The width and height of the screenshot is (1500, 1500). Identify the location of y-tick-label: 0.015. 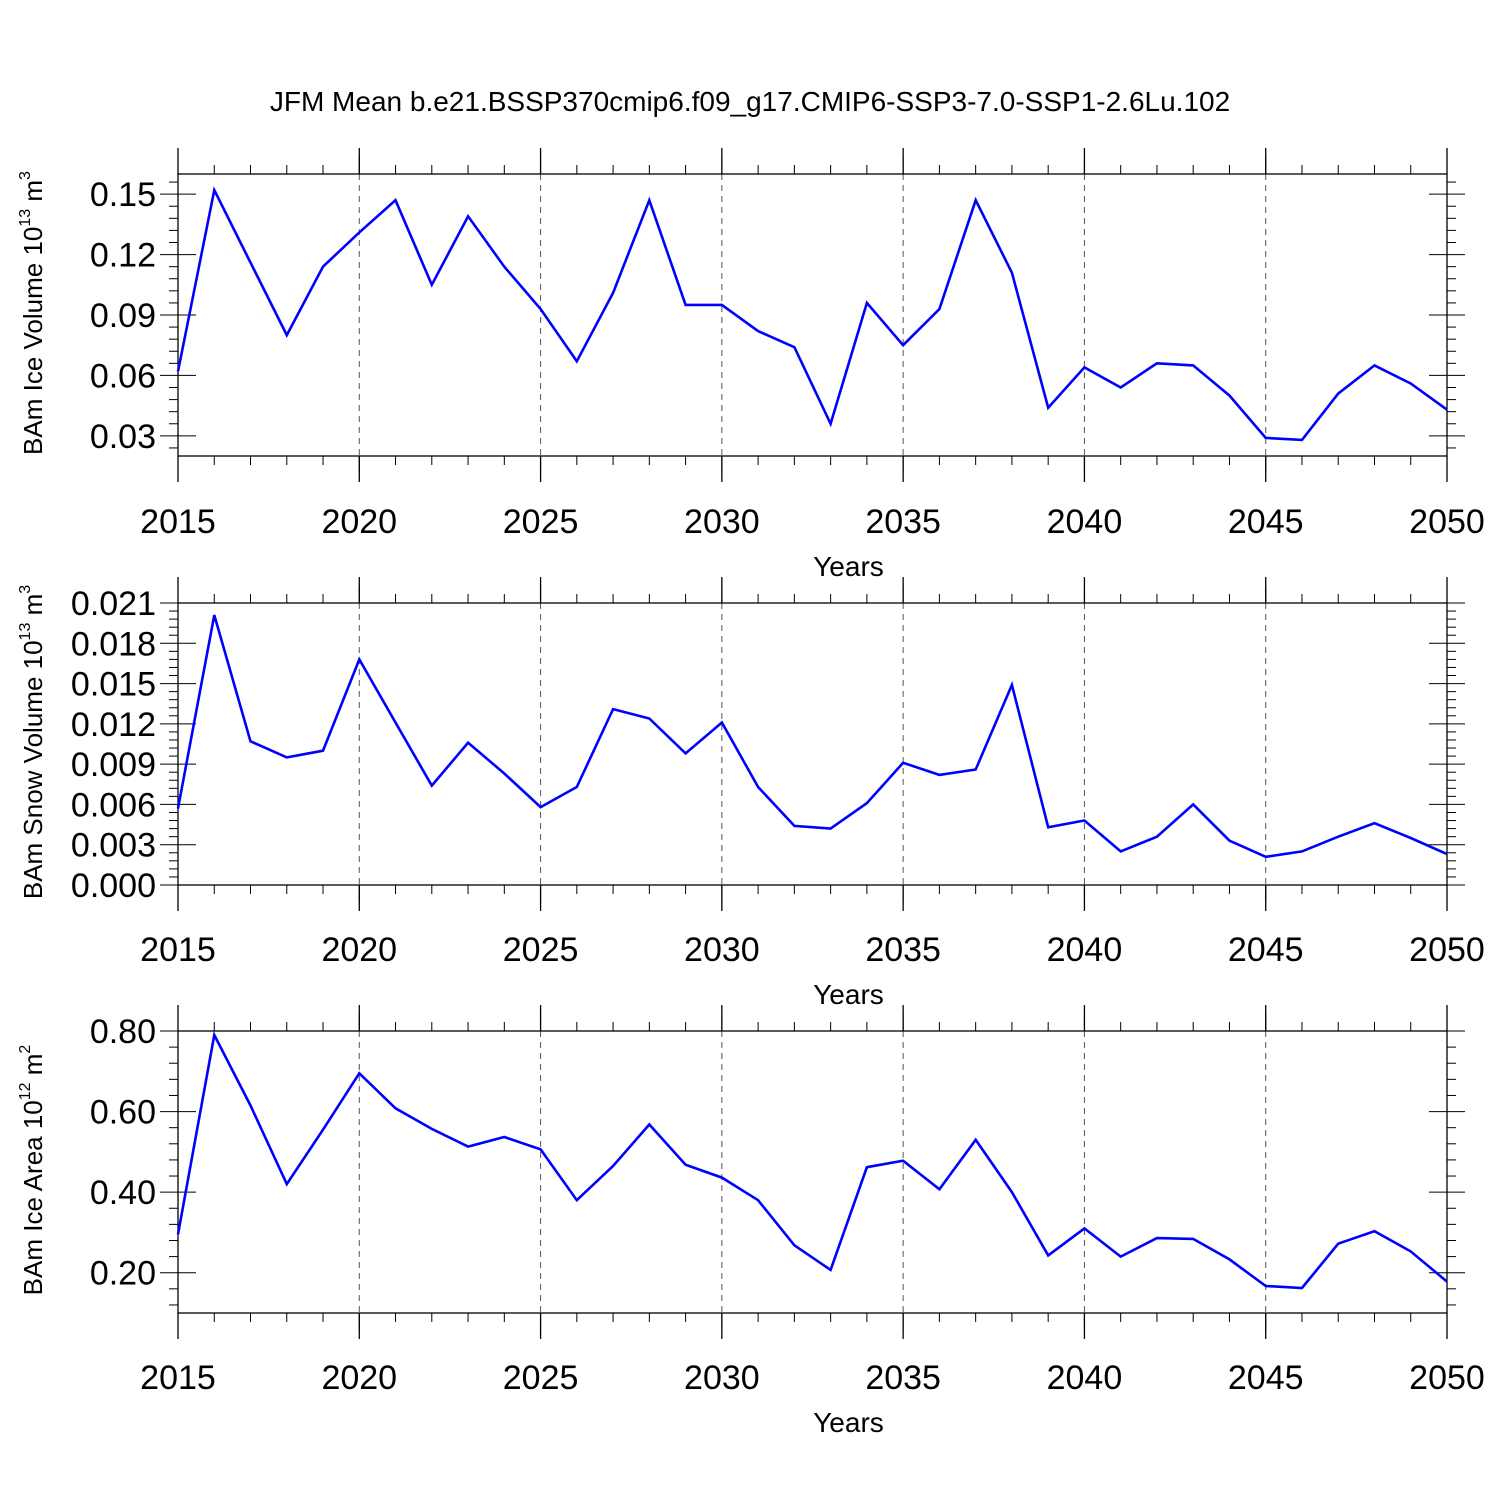
(113, 685).